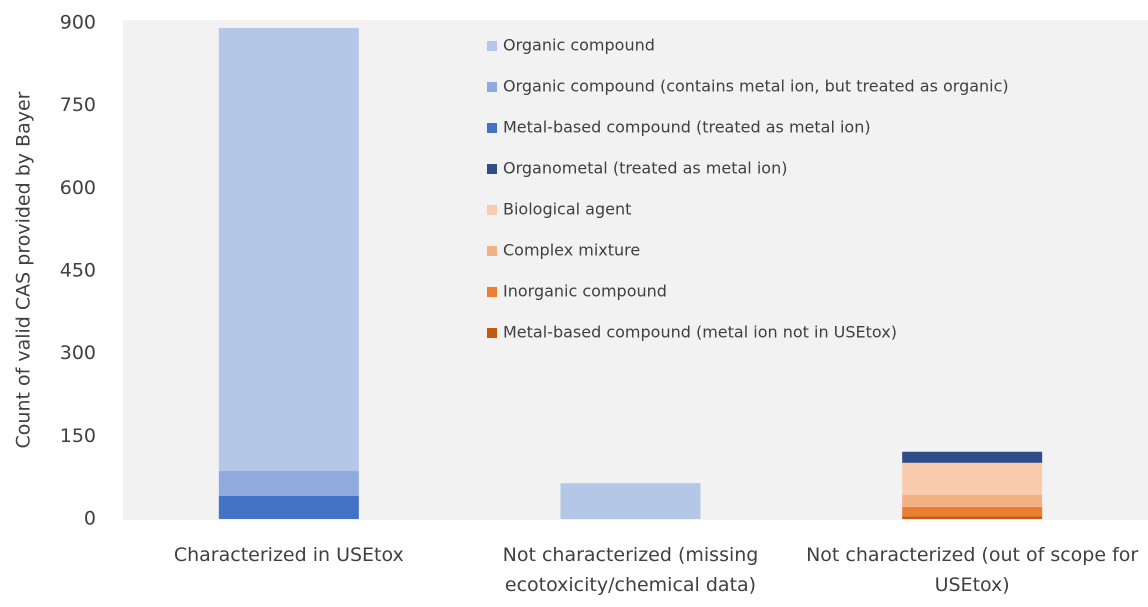 This screenshot has width=1148, height=607. Describe the element at coordinates (78, 105) in the screenshot. I see `y-tick-label: 750` at that location.